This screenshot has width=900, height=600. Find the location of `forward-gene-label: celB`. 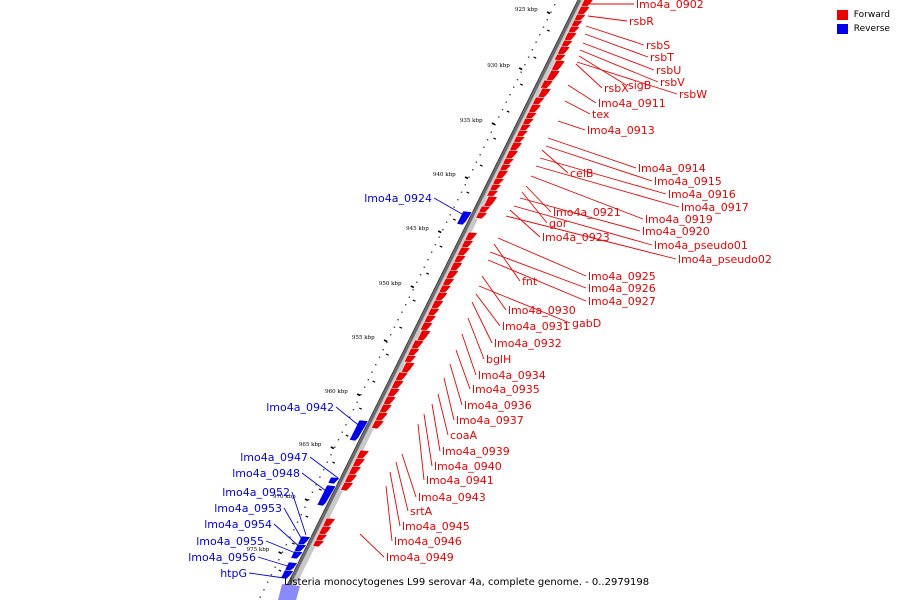

forward-gene-label: celB is located at coordinates (581, 173).